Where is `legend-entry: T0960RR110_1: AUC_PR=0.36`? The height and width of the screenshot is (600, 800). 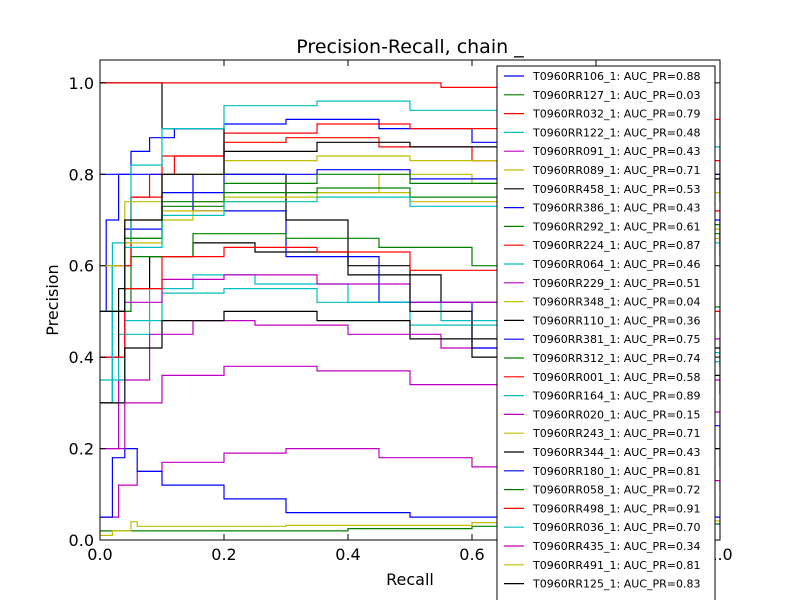
legend-entry: T0960RR110_1: AUC_PR=0.36 is located at coordinates (616, 320).